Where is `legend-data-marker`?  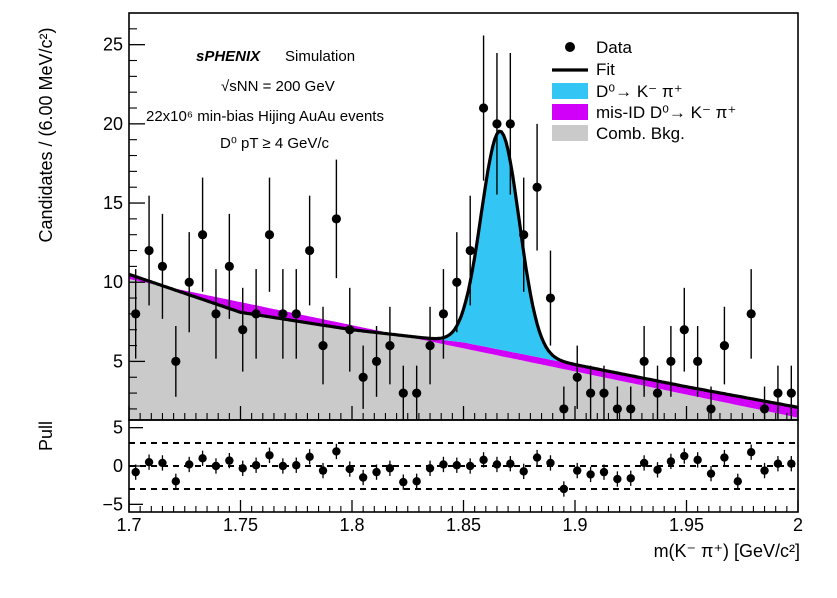
legend-data-marker is located at coordinates (570, 47).